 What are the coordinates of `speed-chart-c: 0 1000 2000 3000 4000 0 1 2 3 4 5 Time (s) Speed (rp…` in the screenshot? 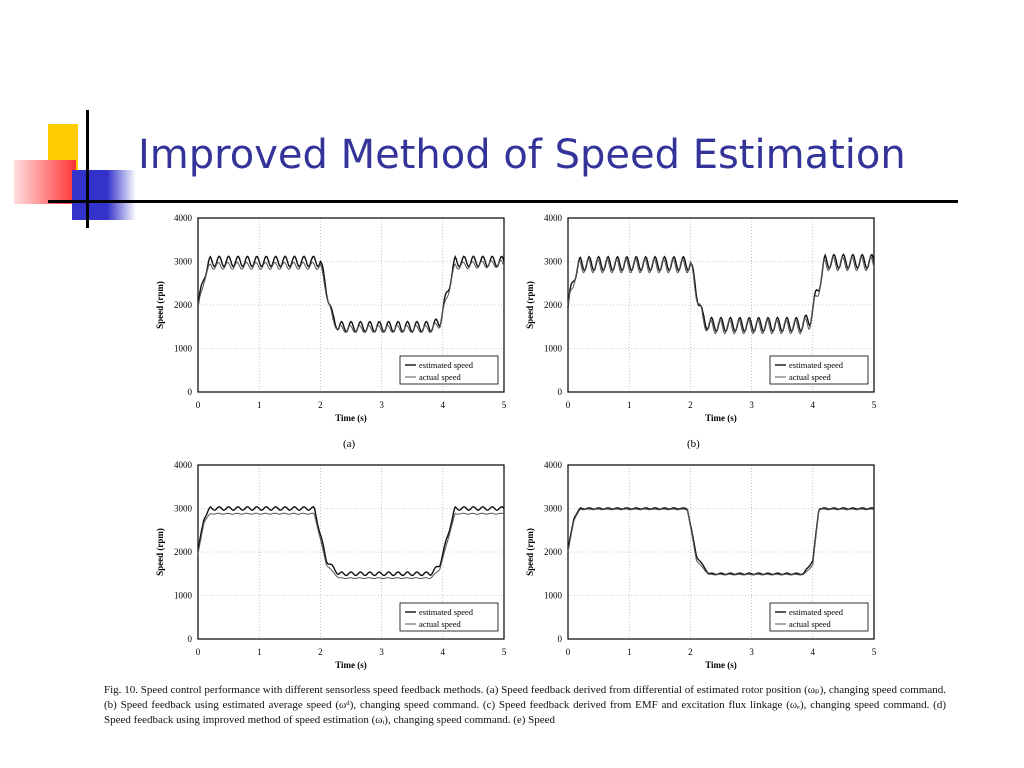 It's located at (331, 565).